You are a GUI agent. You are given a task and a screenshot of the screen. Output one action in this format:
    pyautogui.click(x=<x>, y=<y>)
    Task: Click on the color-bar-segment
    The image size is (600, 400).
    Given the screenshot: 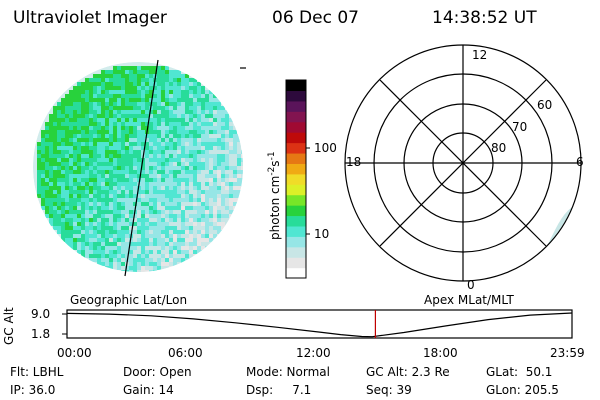 What is the action you would take?
    pyautogui.click(x=296, y=169)
    